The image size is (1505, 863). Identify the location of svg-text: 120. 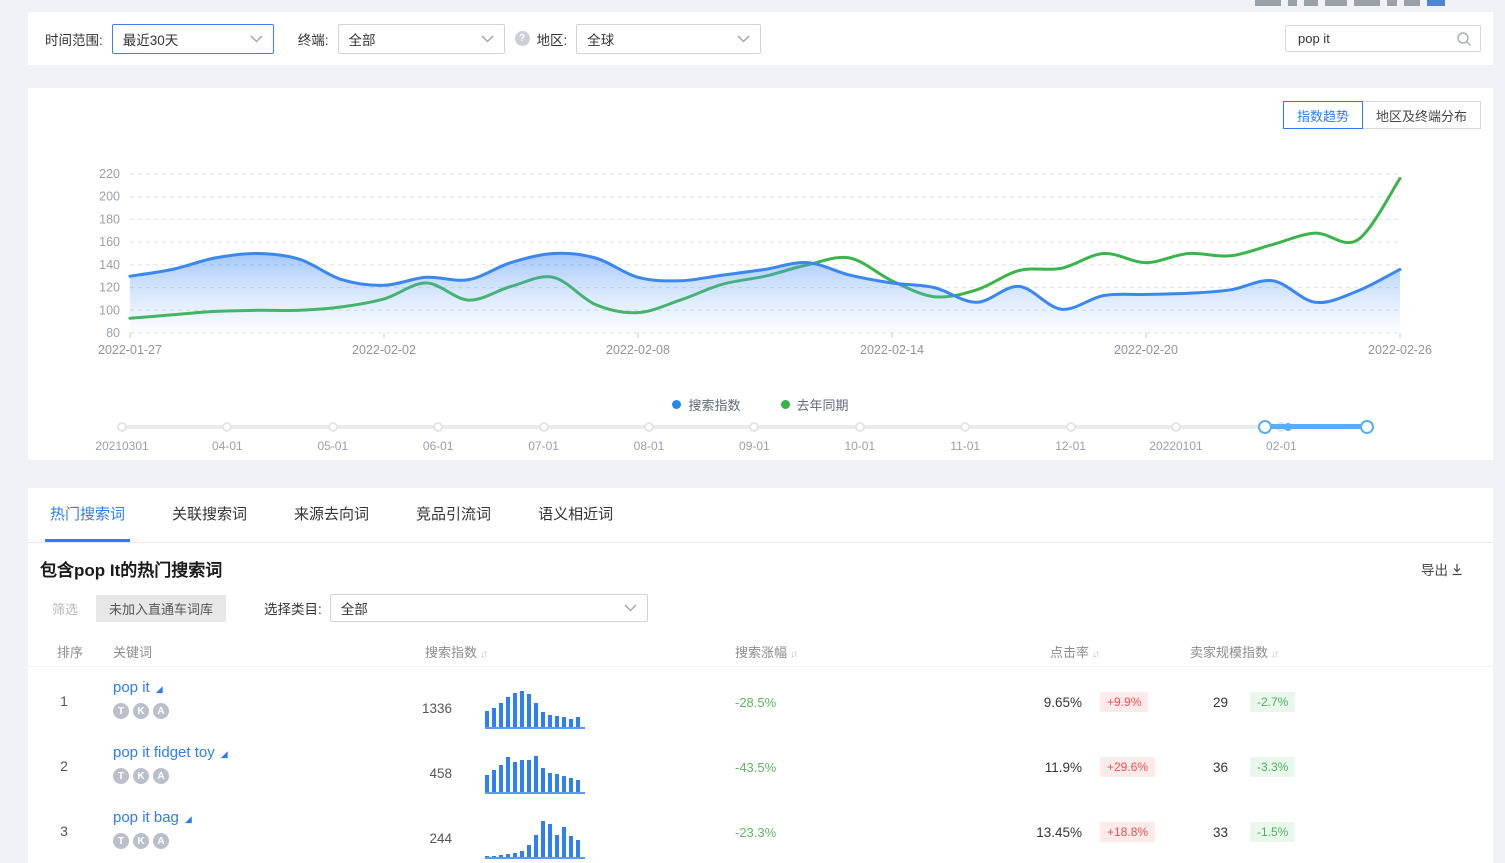
(109, 288).